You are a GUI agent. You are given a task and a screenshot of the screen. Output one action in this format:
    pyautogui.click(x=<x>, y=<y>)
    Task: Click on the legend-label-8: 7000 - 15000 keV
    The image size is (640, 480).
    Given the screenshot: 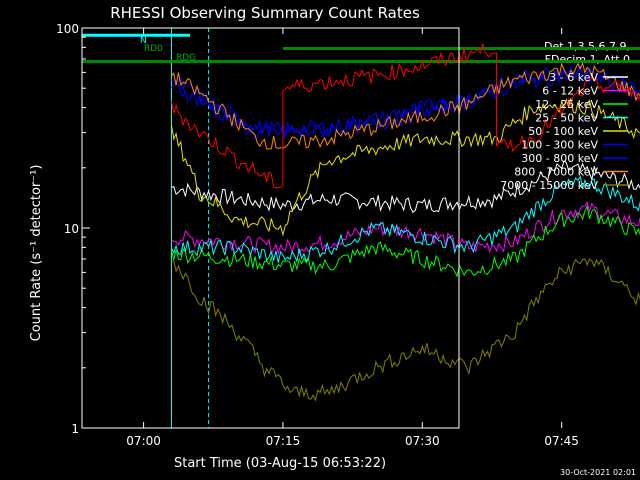 What is the action you would take?
    pyautogui.click(x=549, y=185)
    